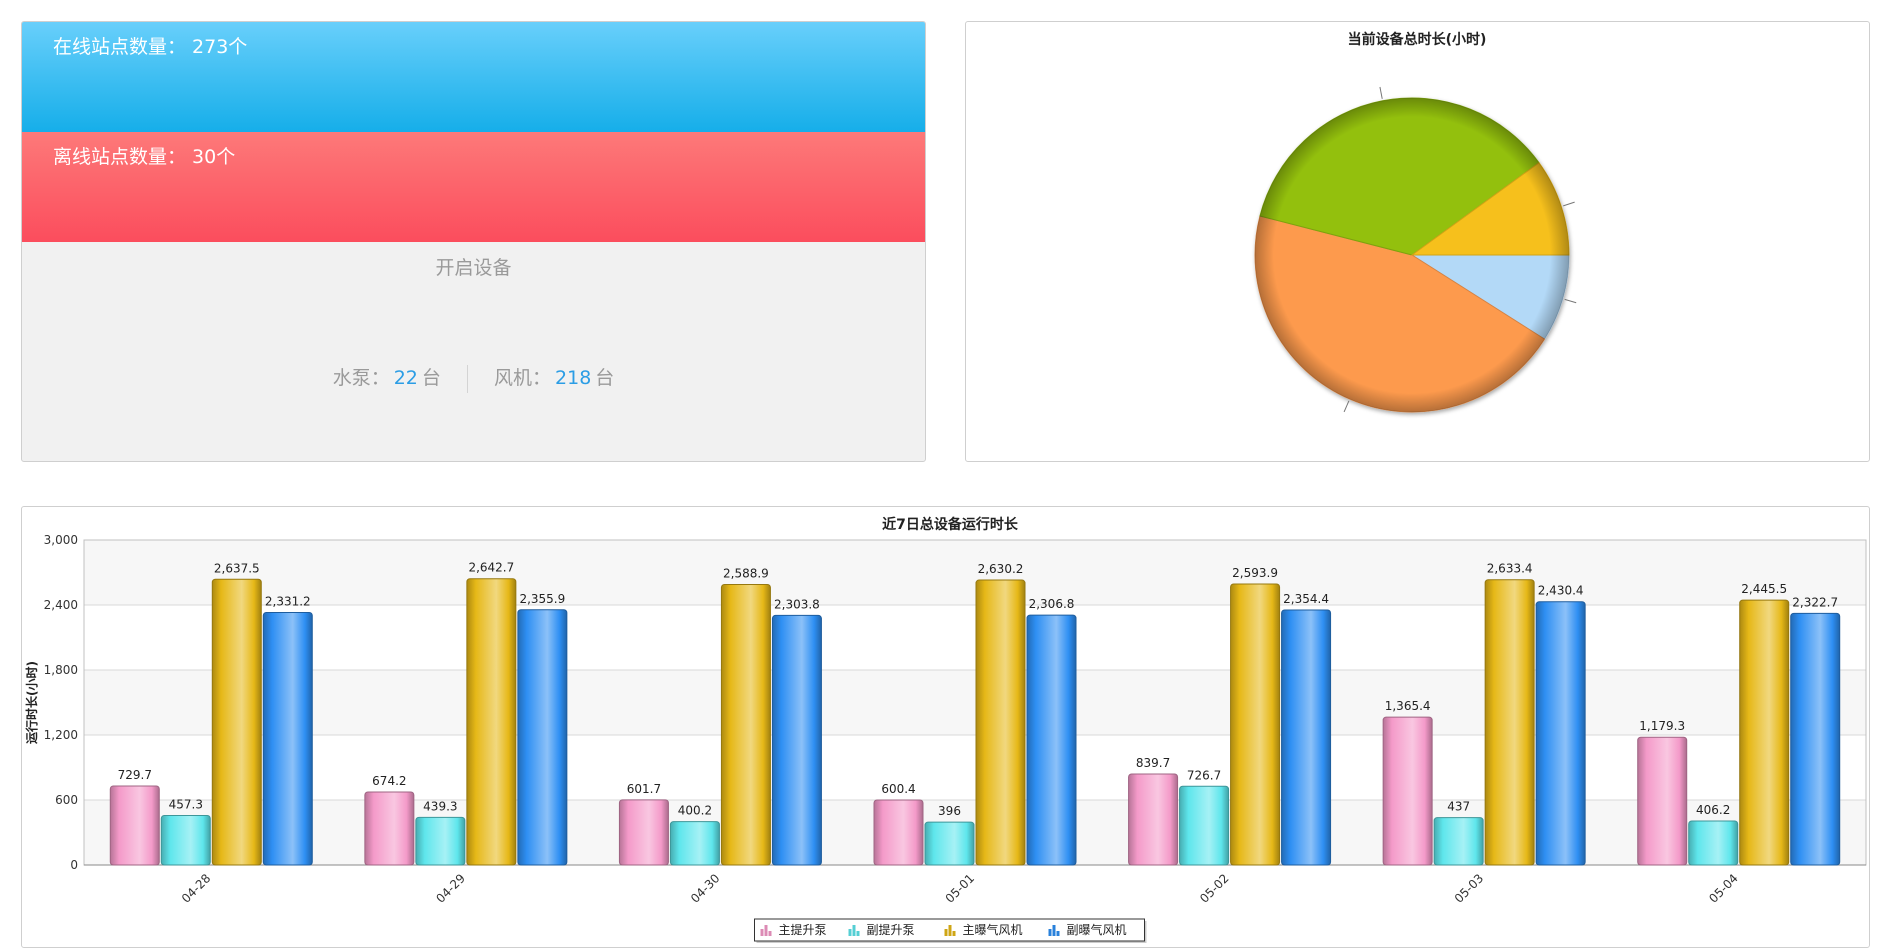  Describe the element at coordinates (473, 268) in the screenshot. I see `equipment-title: 开启设备` at that location.